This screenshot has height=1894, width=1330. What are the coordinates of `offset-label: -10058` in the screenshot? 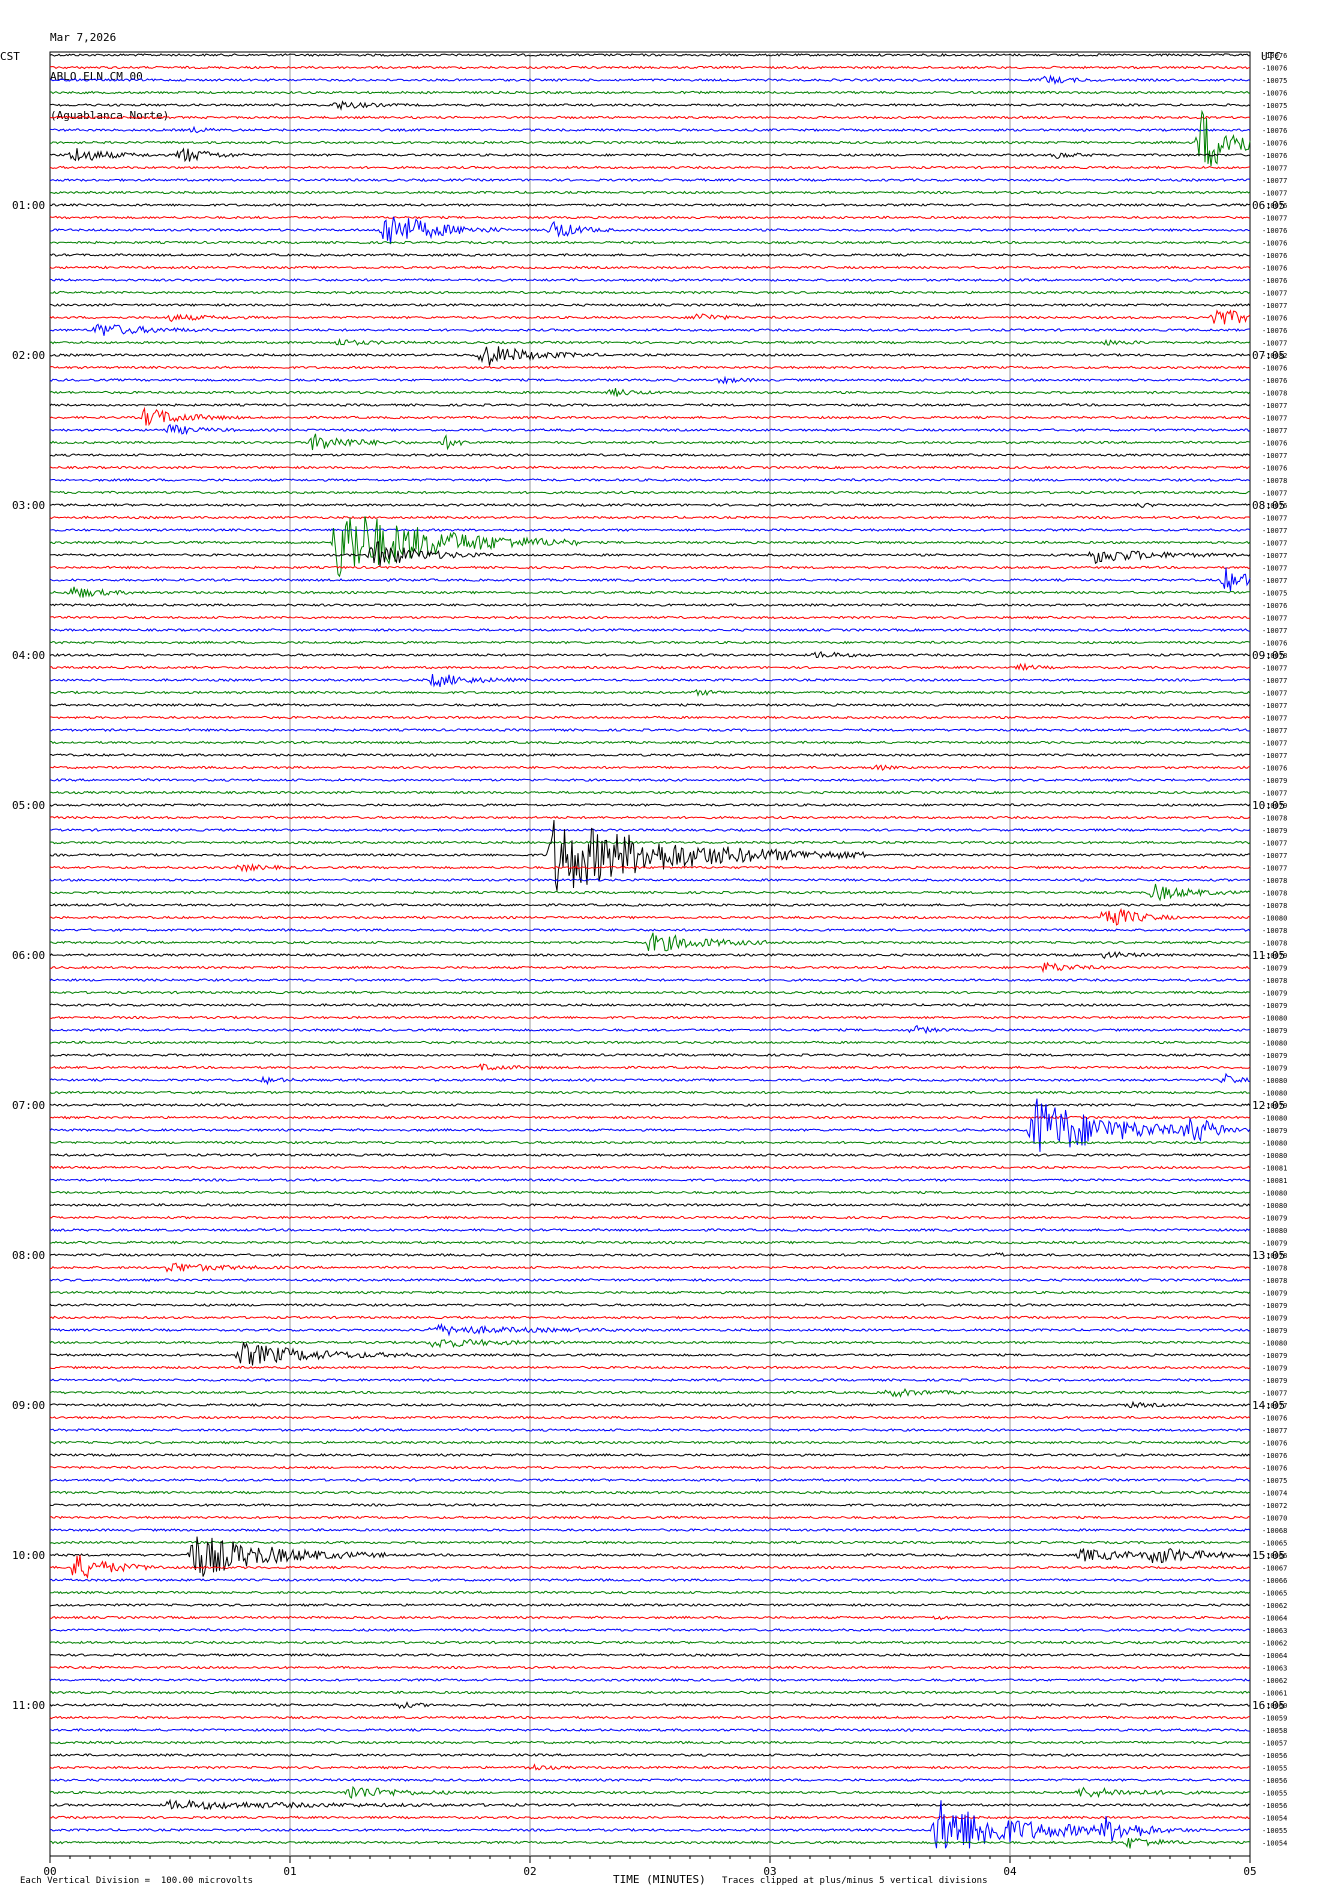 It's located at (1274, 1731).